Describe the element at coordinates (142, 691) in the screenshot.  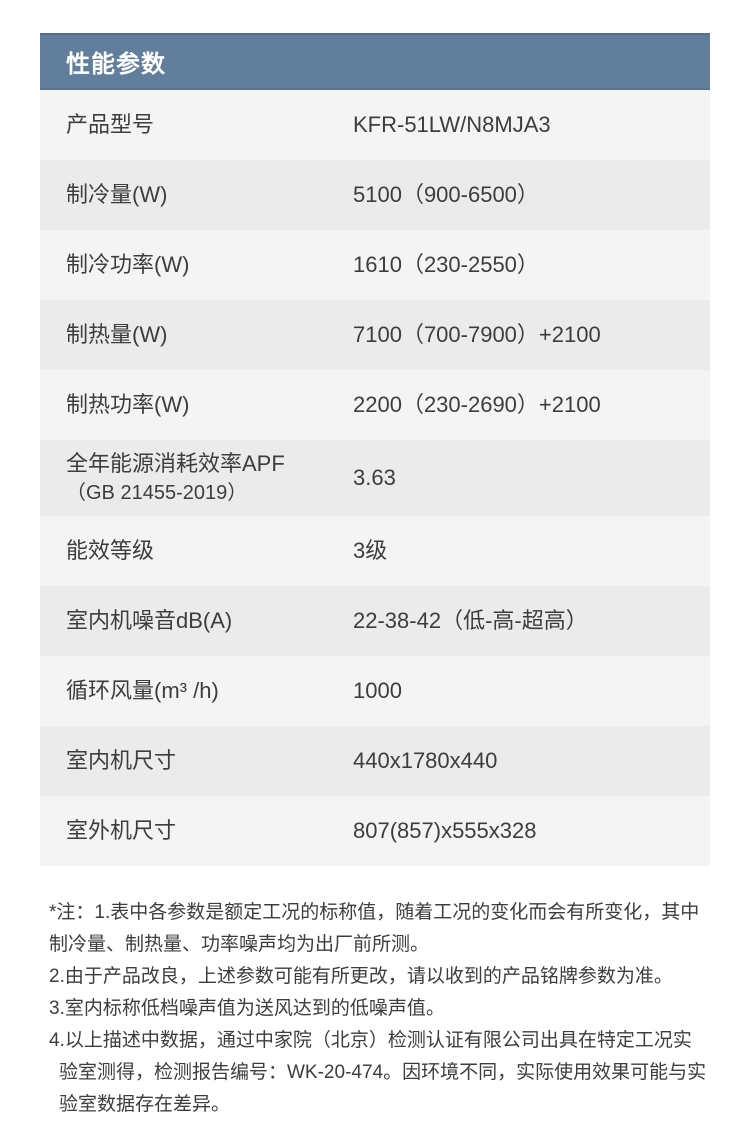
I see `row-label: 循环风量(m³ /h)` at that location.